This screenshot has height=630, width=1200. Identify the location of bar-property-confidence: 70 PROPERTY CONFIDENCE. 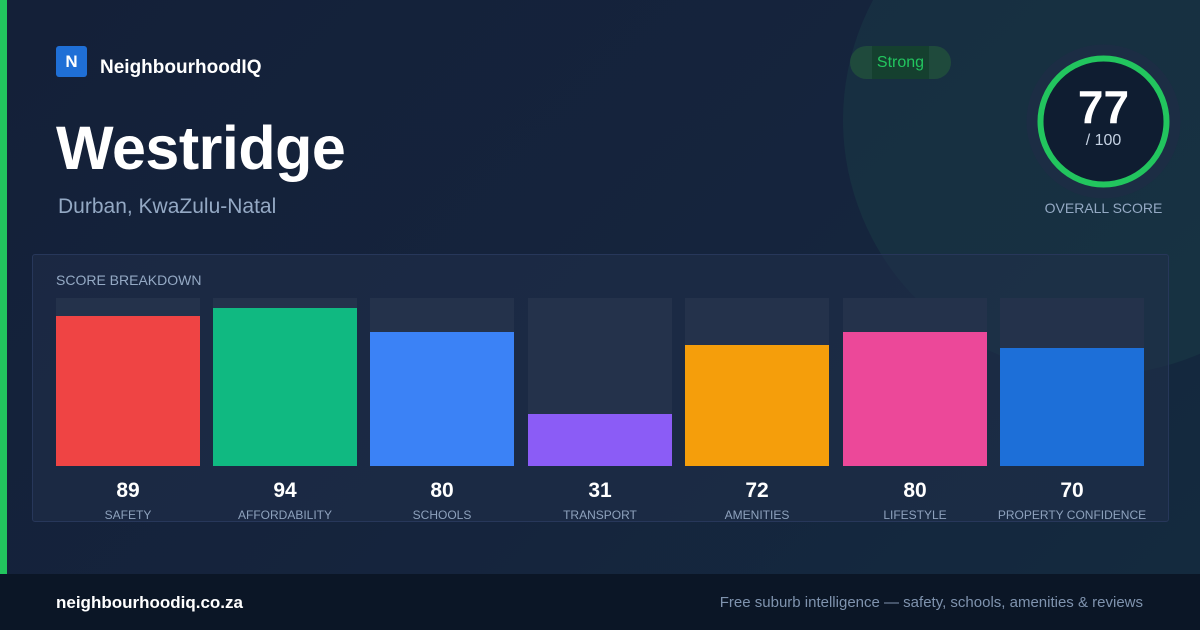
(1072, 410).